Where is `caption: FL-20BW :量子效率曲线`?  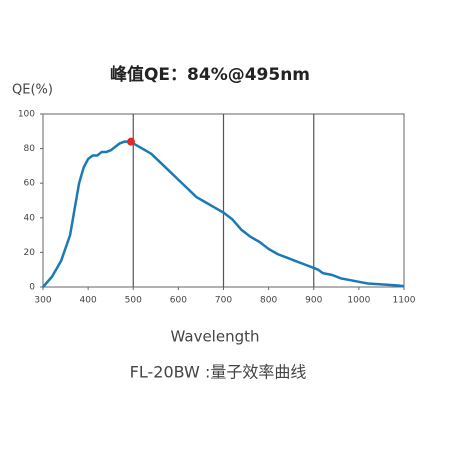
caption: FL-20BW :量子效率曲线 is located at coordinates (218, 372).